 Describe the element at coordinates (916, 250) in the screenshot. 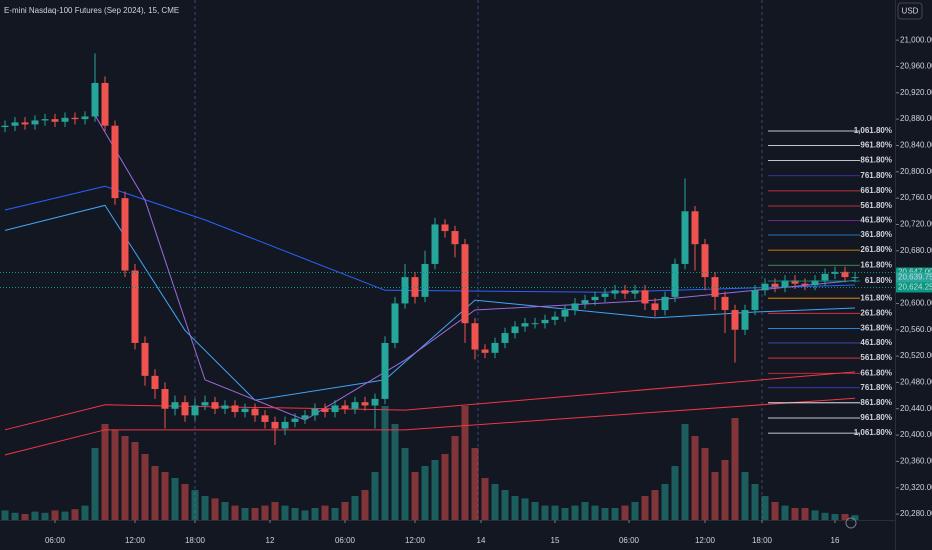

I see `y-tick-label: 20,680.00` at that location.